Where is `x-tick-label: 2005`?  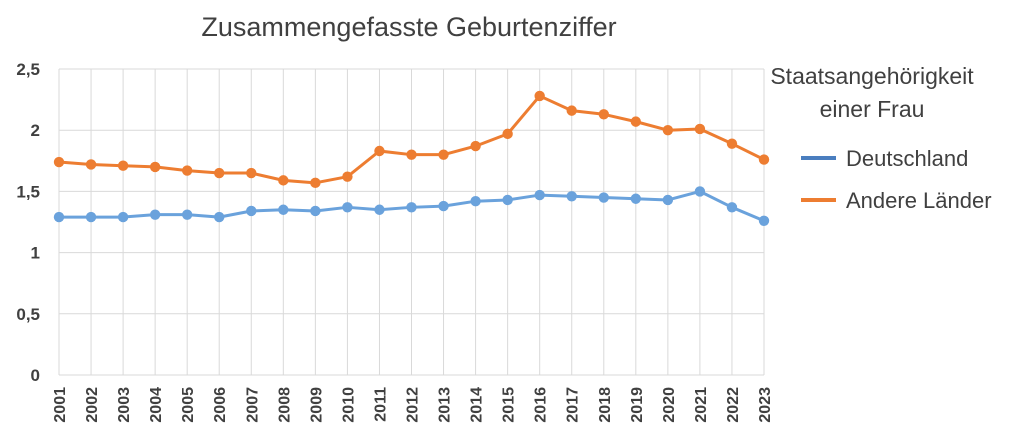 x-tick-label: 2005 is located at coordinates (188, 405).